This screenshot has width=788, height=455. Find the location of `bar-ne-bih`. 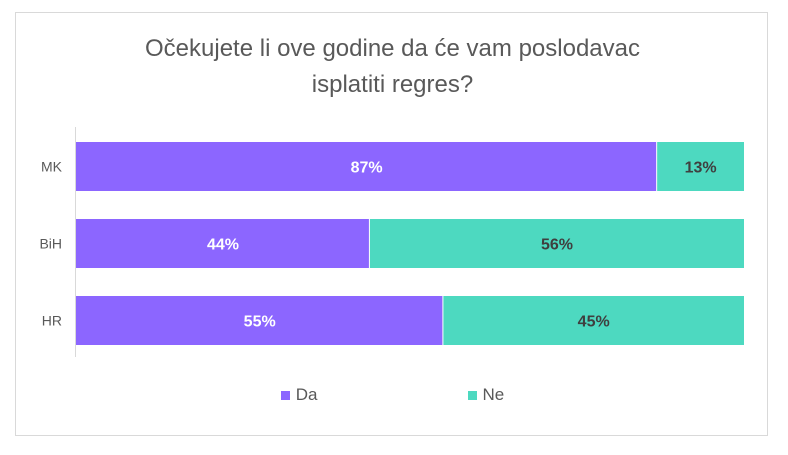

bar-ne-bih is located at coordinates (556, 243).